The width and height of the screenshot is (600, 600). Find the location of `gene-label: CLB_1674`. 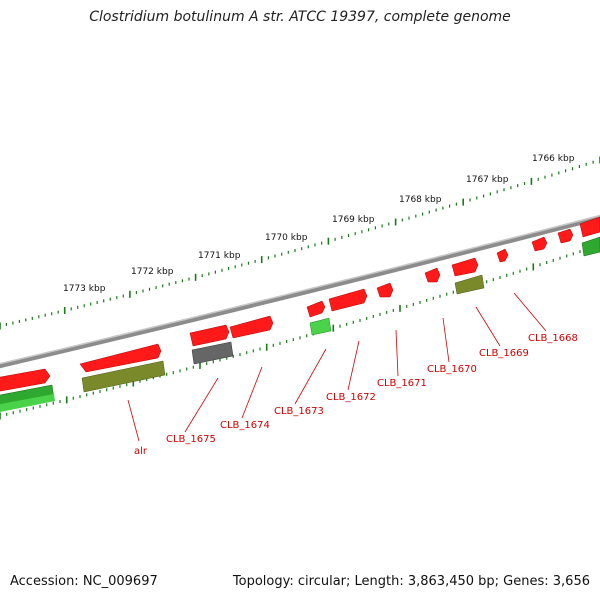

gene-label: CLB_1674 is located at coordinates (245, 425).